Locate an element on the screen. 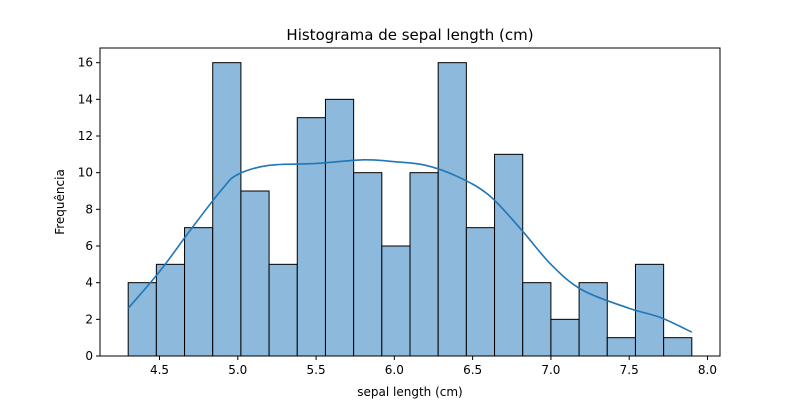 The height and width of the screenshot is (400, 800). x-tick-label: 4.5 is located at coordinates (159, 370).